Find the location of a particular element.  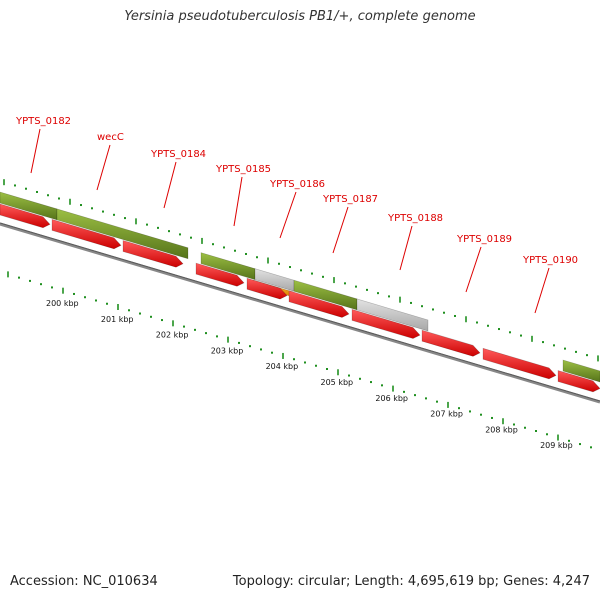

gene-label: YPTS_0185 is located at coordinates (243, 169).